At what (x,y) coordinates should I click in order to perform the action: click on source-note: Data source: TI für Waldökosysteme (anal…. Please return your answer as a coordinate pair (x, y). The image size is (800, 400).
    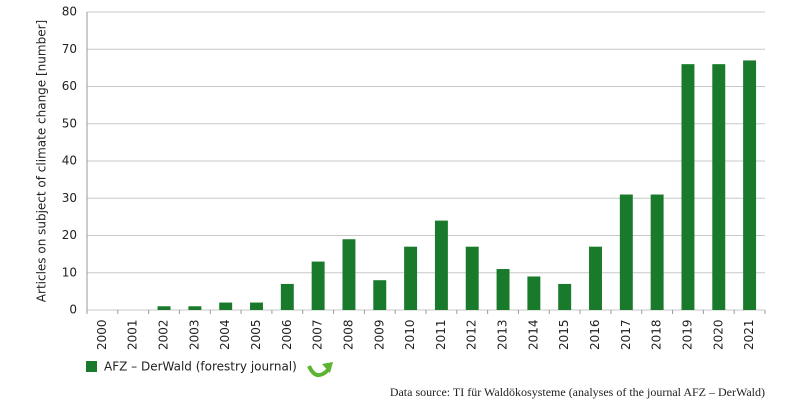
    Looking at the image, I should click on (577, 392).